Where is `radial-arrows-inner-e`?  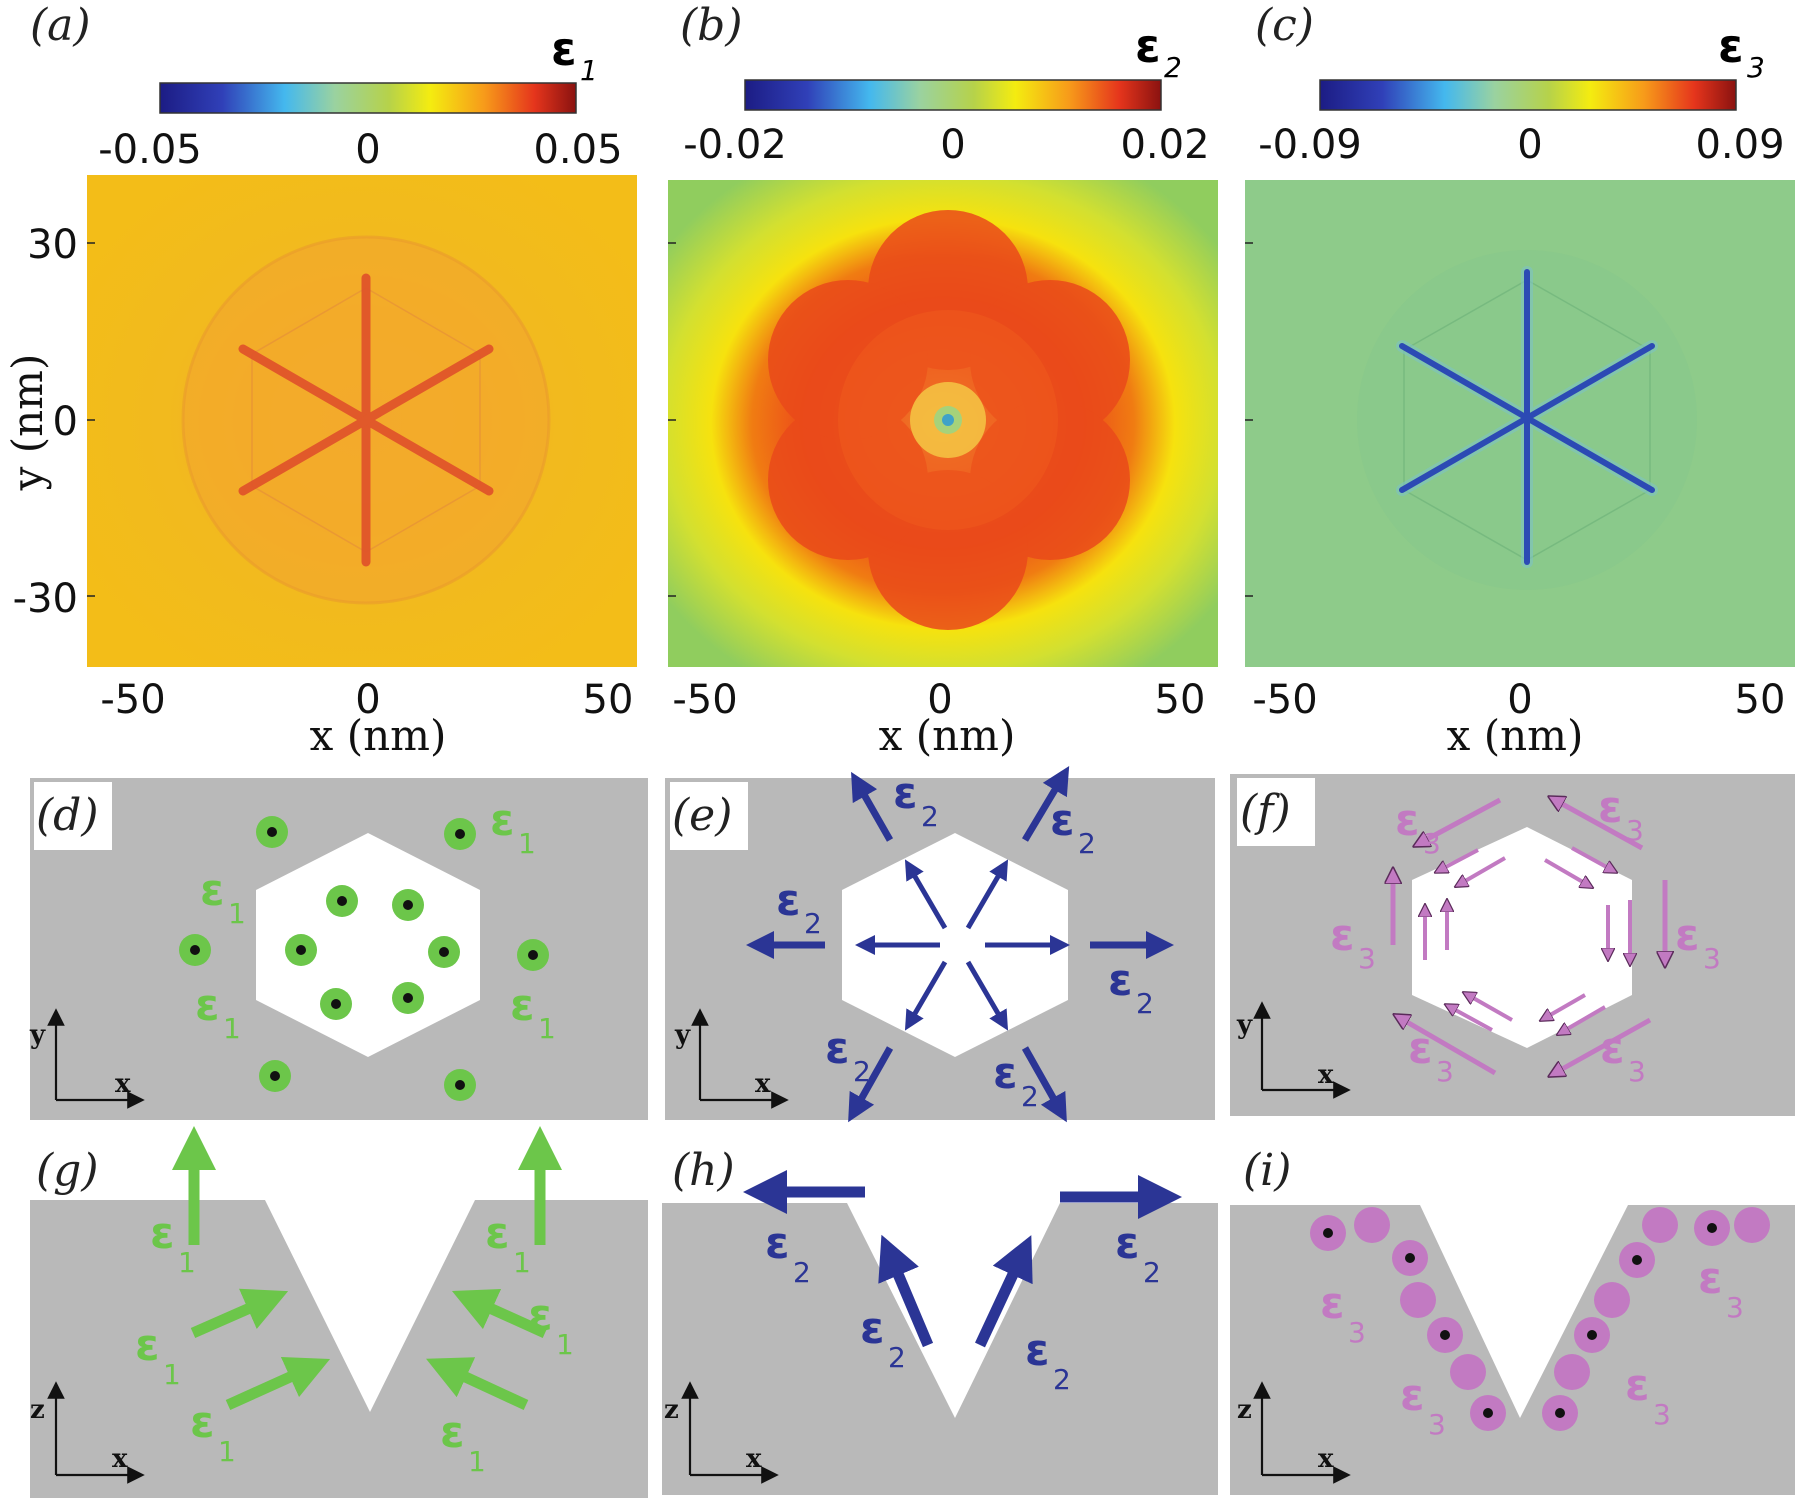
radial-arrows-inner-e is located at coordinates (962, 945).